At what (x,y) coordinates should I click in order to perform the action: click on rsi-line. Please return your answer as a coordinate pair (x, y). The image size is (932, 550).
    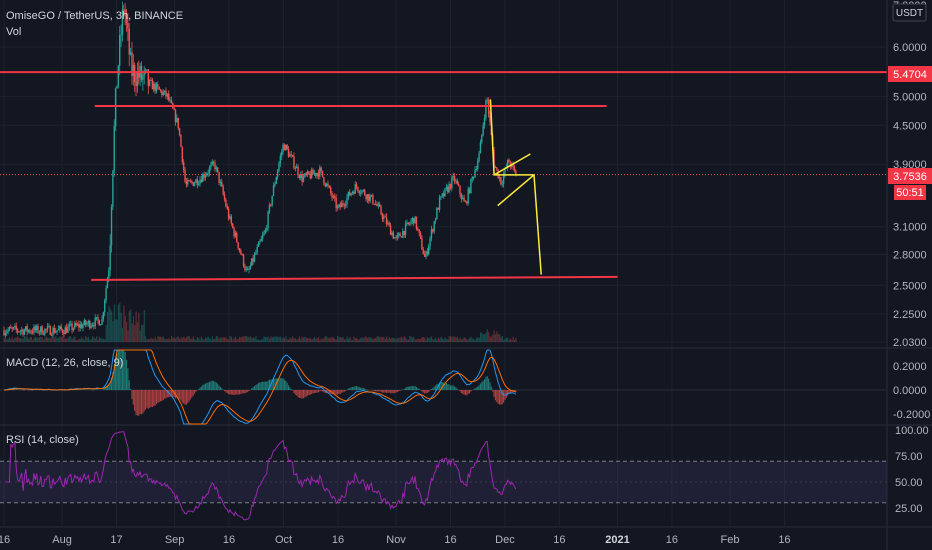
    Looking at the image, I should click on (261, 476).